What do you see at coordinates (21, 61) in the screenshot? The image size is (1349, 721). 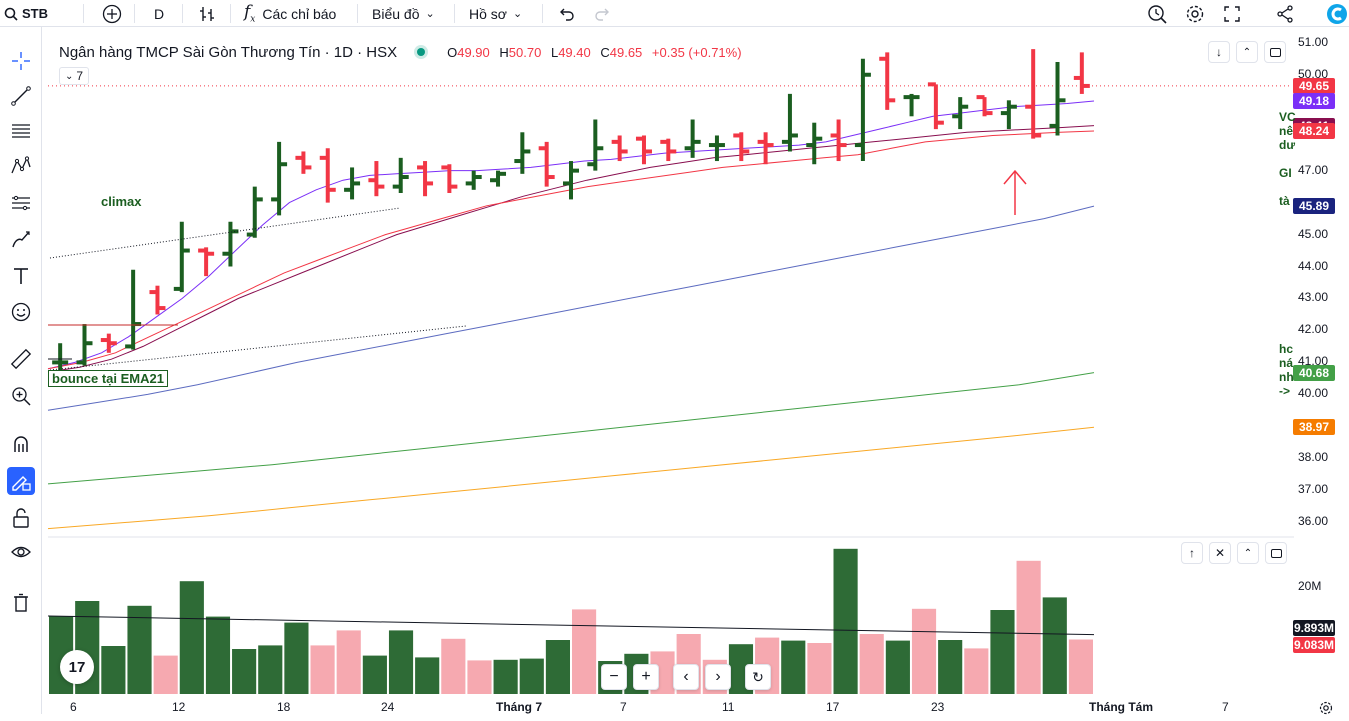 I see `crosshair-tool` at bounding box center [21, 61].